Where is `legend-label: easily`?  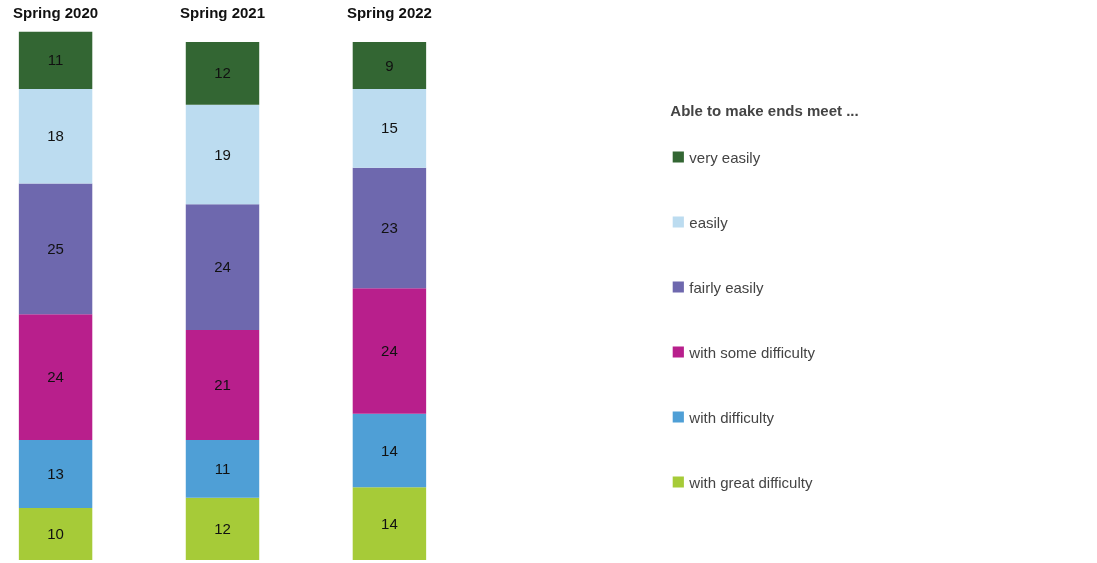 legend-label: easily is located at coordinates (708, 221).